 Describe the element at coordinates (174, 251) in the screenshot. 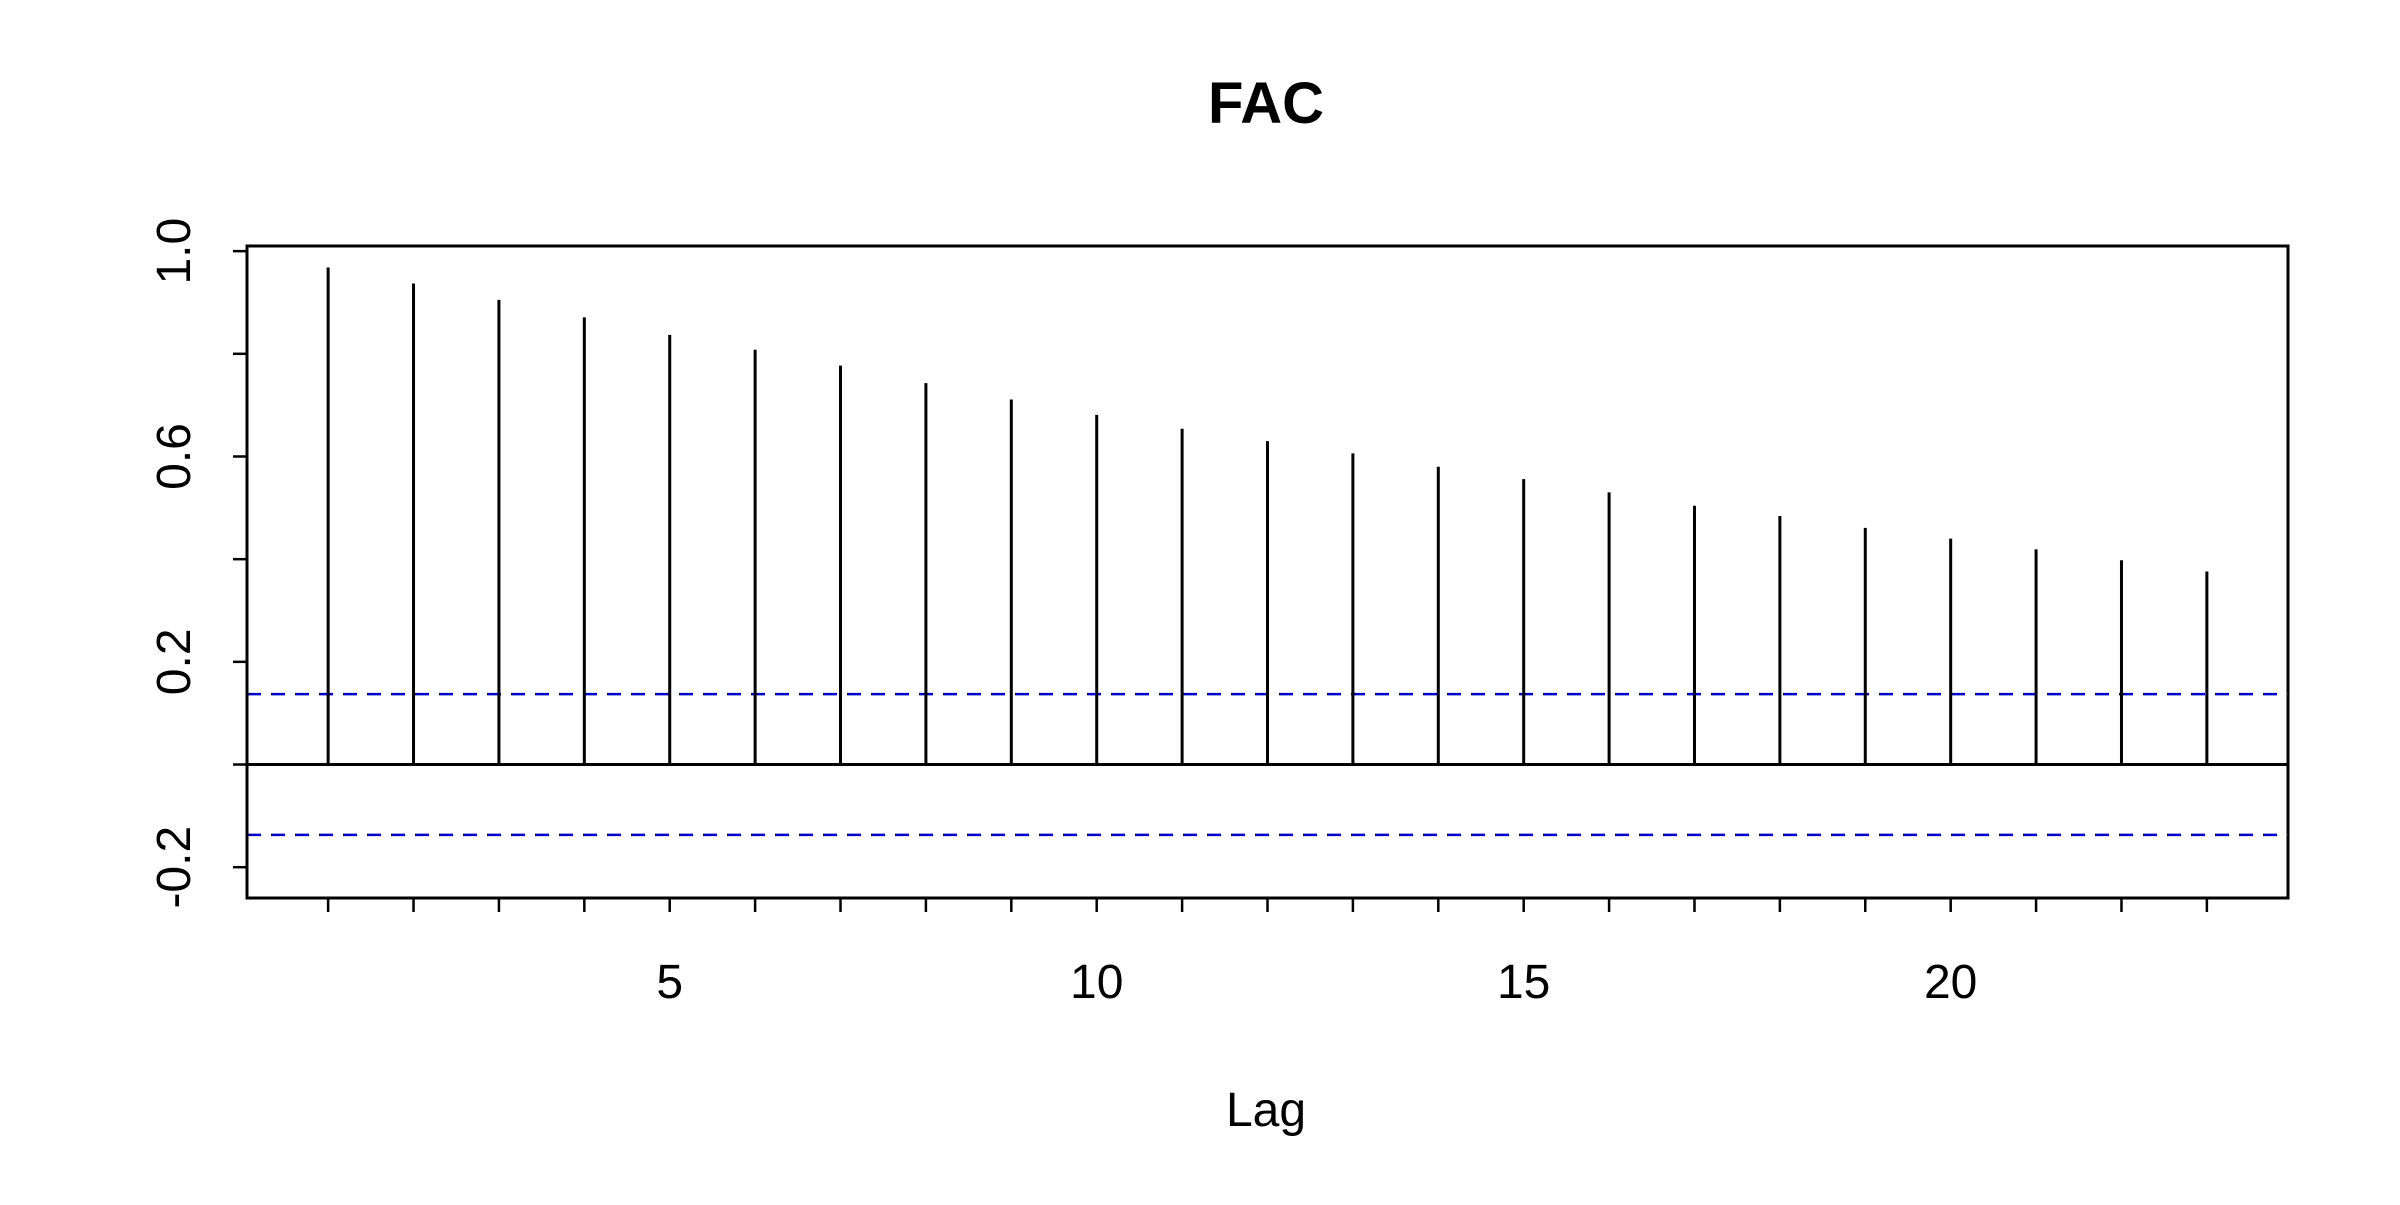

I see `y-tick-label: 1.0` at that location.